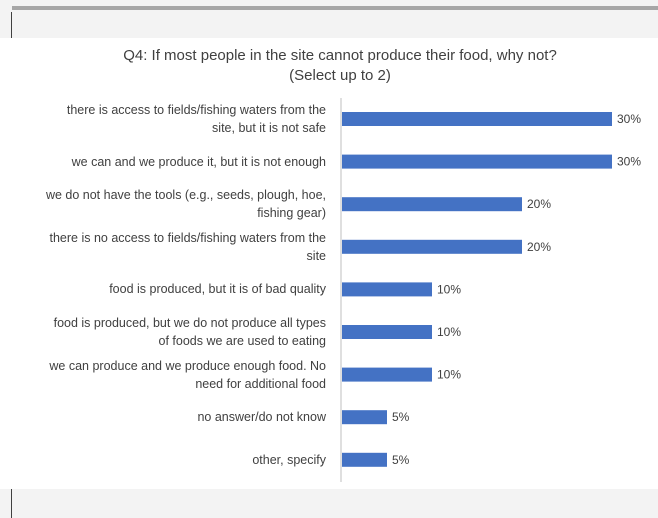 The width and height of the screenshot is (658, 518). What do you see at coordinates (269, 128) in the screenshot?
I see `category-label-0-line-1: site, but it is not safe` at bounding box center [269, 128].